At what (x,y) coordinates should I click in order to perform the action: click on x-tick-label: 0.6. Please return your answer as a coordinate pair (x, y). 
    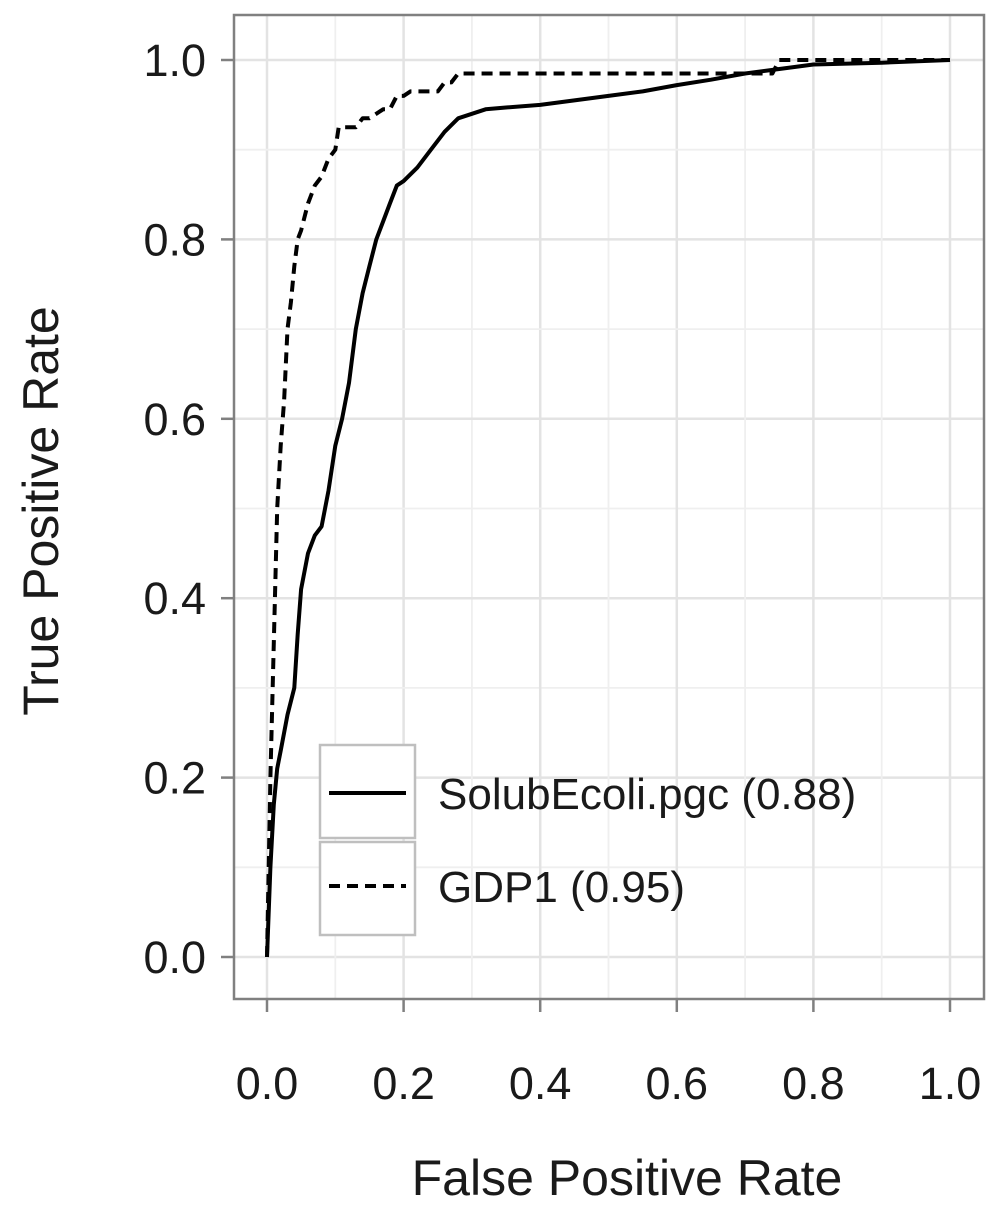
    Looking at the image, I should click on (677, 1083).